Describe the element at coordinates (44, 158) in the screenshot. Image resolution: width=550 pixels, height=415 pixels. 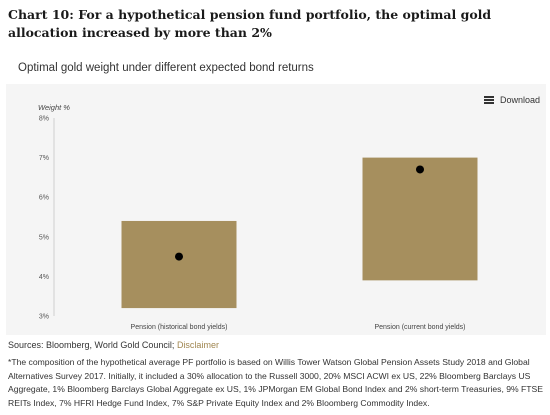
I see `y-tick-label: 7%` at that location.